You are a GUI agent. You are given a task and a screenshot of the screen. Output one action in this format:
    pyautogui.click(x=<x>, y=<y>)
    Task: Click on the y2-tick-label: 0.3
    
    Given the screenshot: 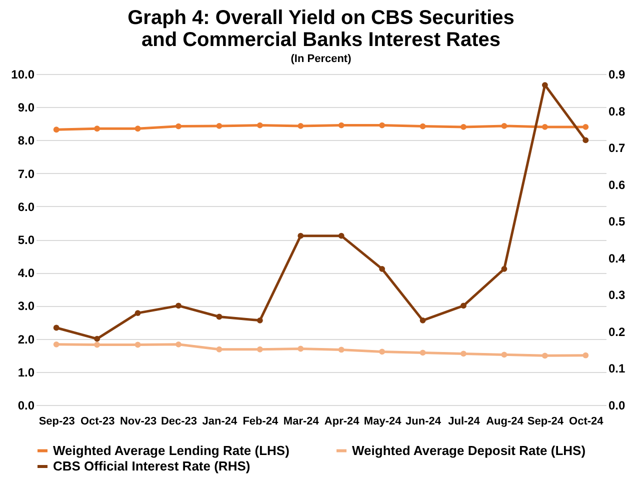 What is the action you would take?
    pyautogui.click(x=617, y=295)
    